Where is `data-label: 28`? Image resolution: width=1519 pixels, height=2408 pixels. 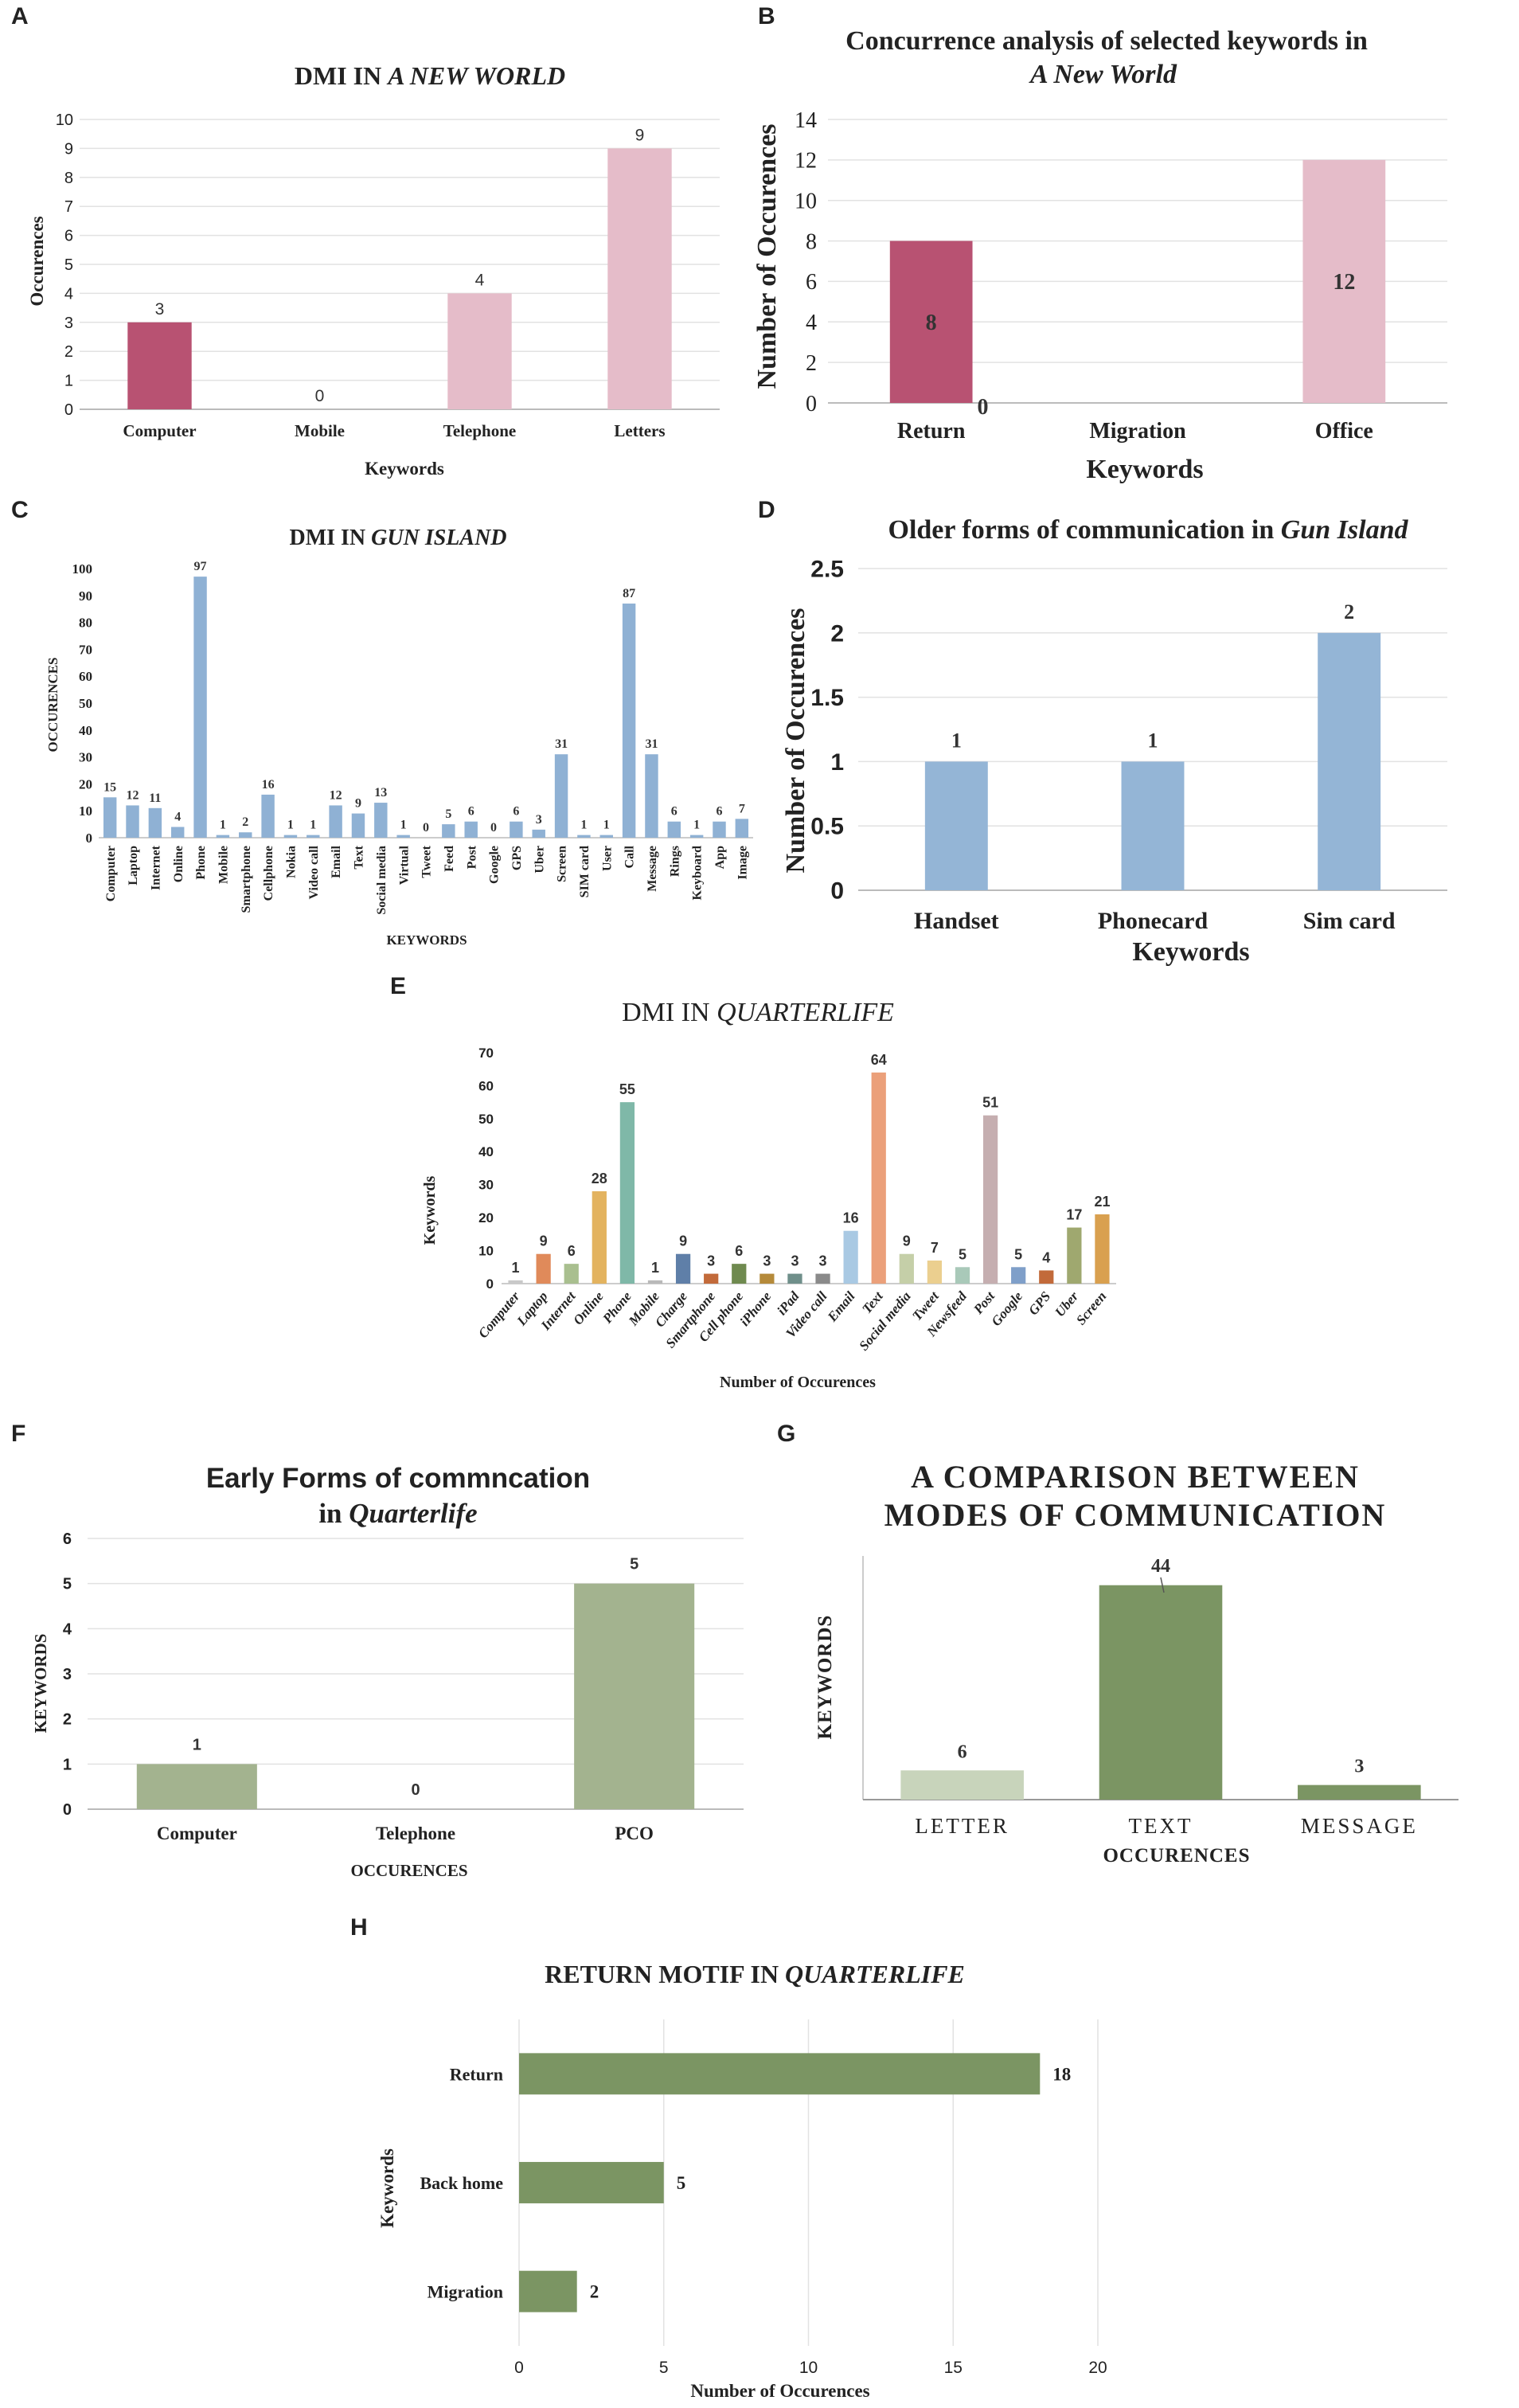 data-label: 28 is located at coordinates (599, 1178).